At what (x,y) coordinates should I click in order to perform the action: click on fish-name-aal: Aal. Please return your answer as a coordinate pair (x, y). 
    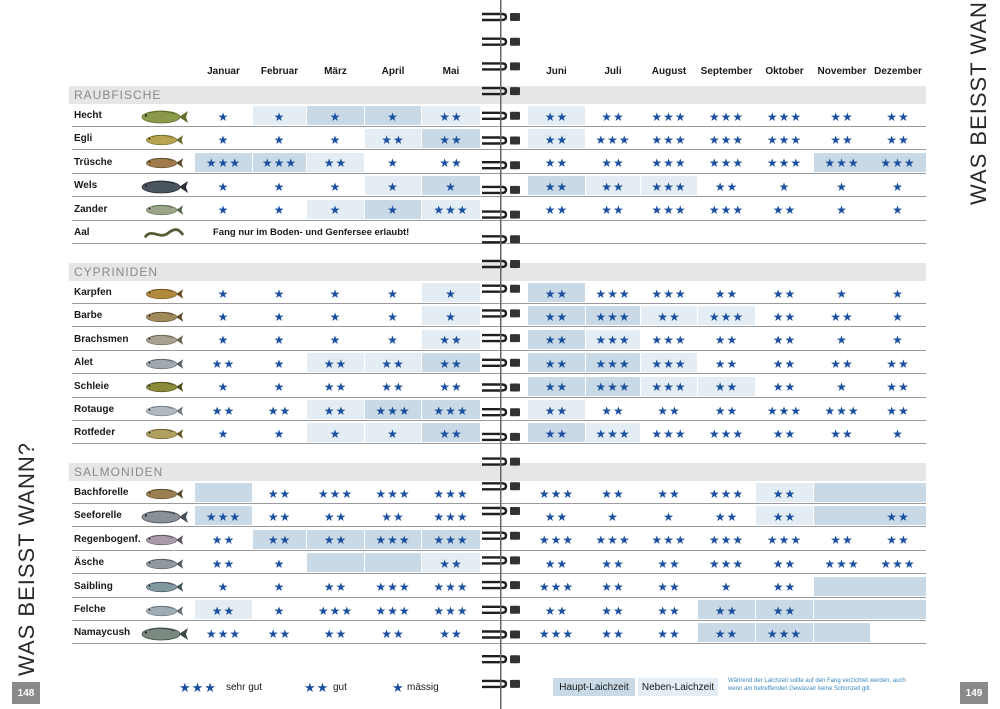
    Looking at the image, I should click on (82, 232).